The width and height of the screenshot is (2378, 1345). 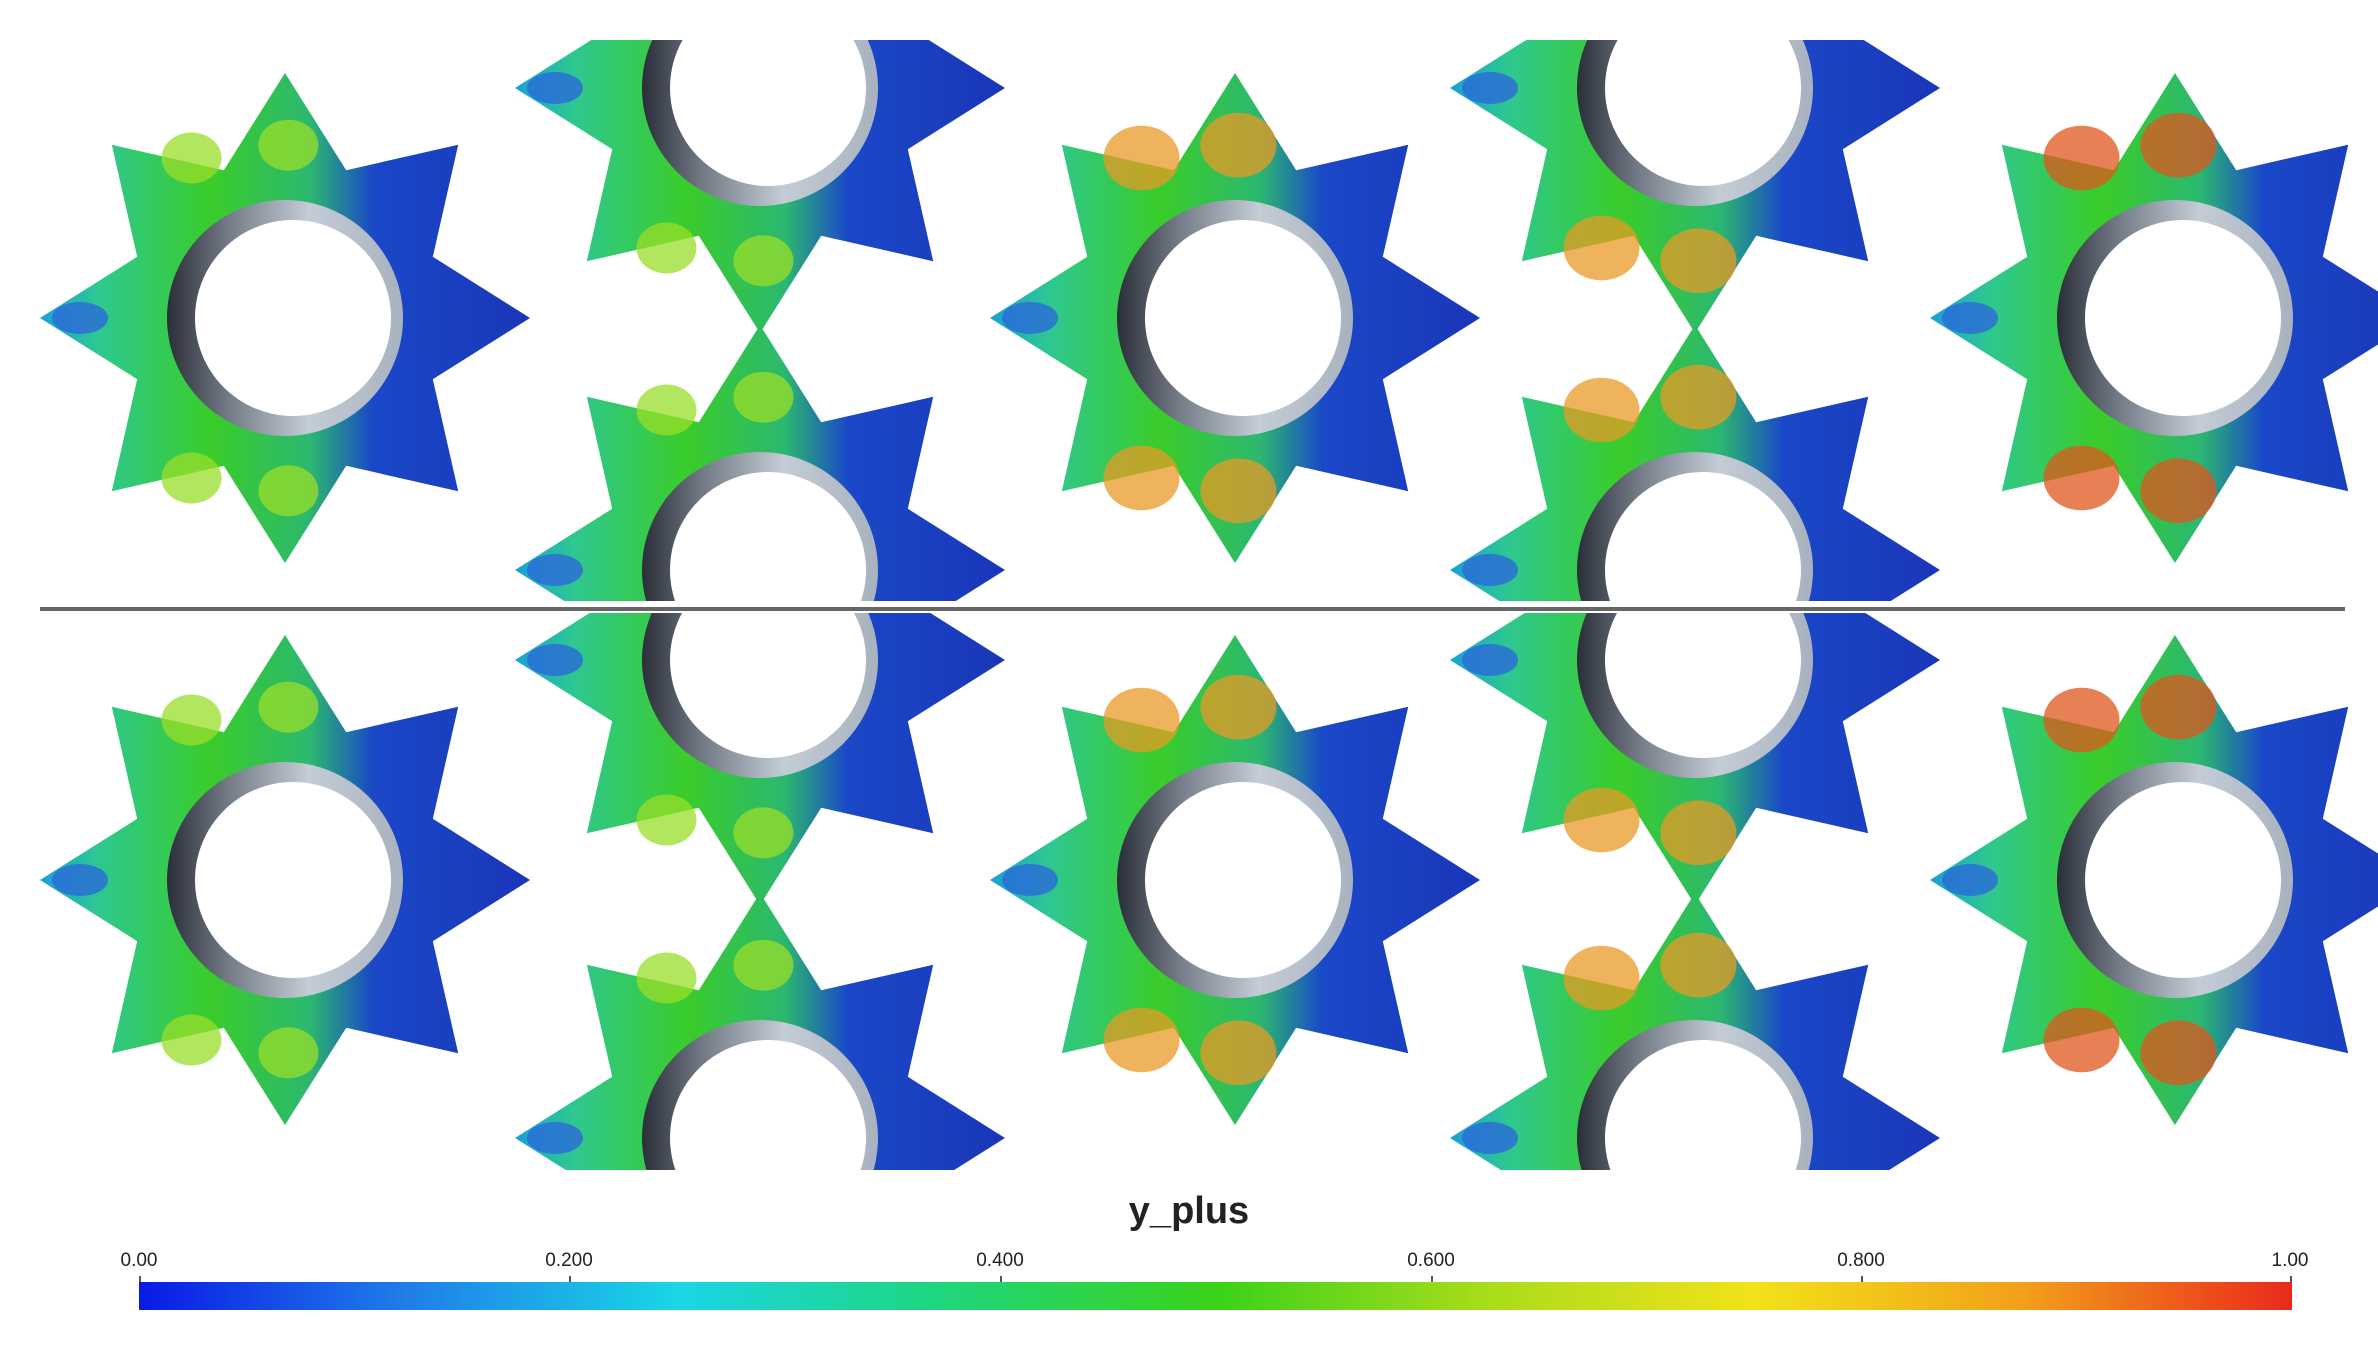 I want to click on colorbar-gradient, so click(x=1215, y=1296).